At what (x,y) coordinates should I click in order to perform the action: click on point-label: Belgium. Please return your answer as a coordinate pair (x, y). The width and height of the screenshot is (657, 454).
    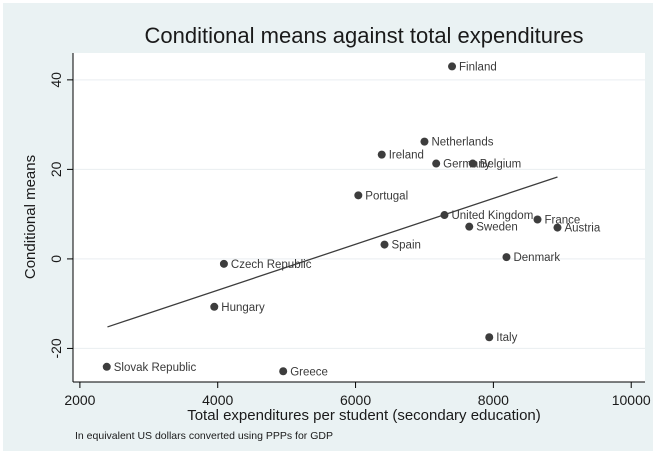
    Looking at the image, I should click on (501, 165).